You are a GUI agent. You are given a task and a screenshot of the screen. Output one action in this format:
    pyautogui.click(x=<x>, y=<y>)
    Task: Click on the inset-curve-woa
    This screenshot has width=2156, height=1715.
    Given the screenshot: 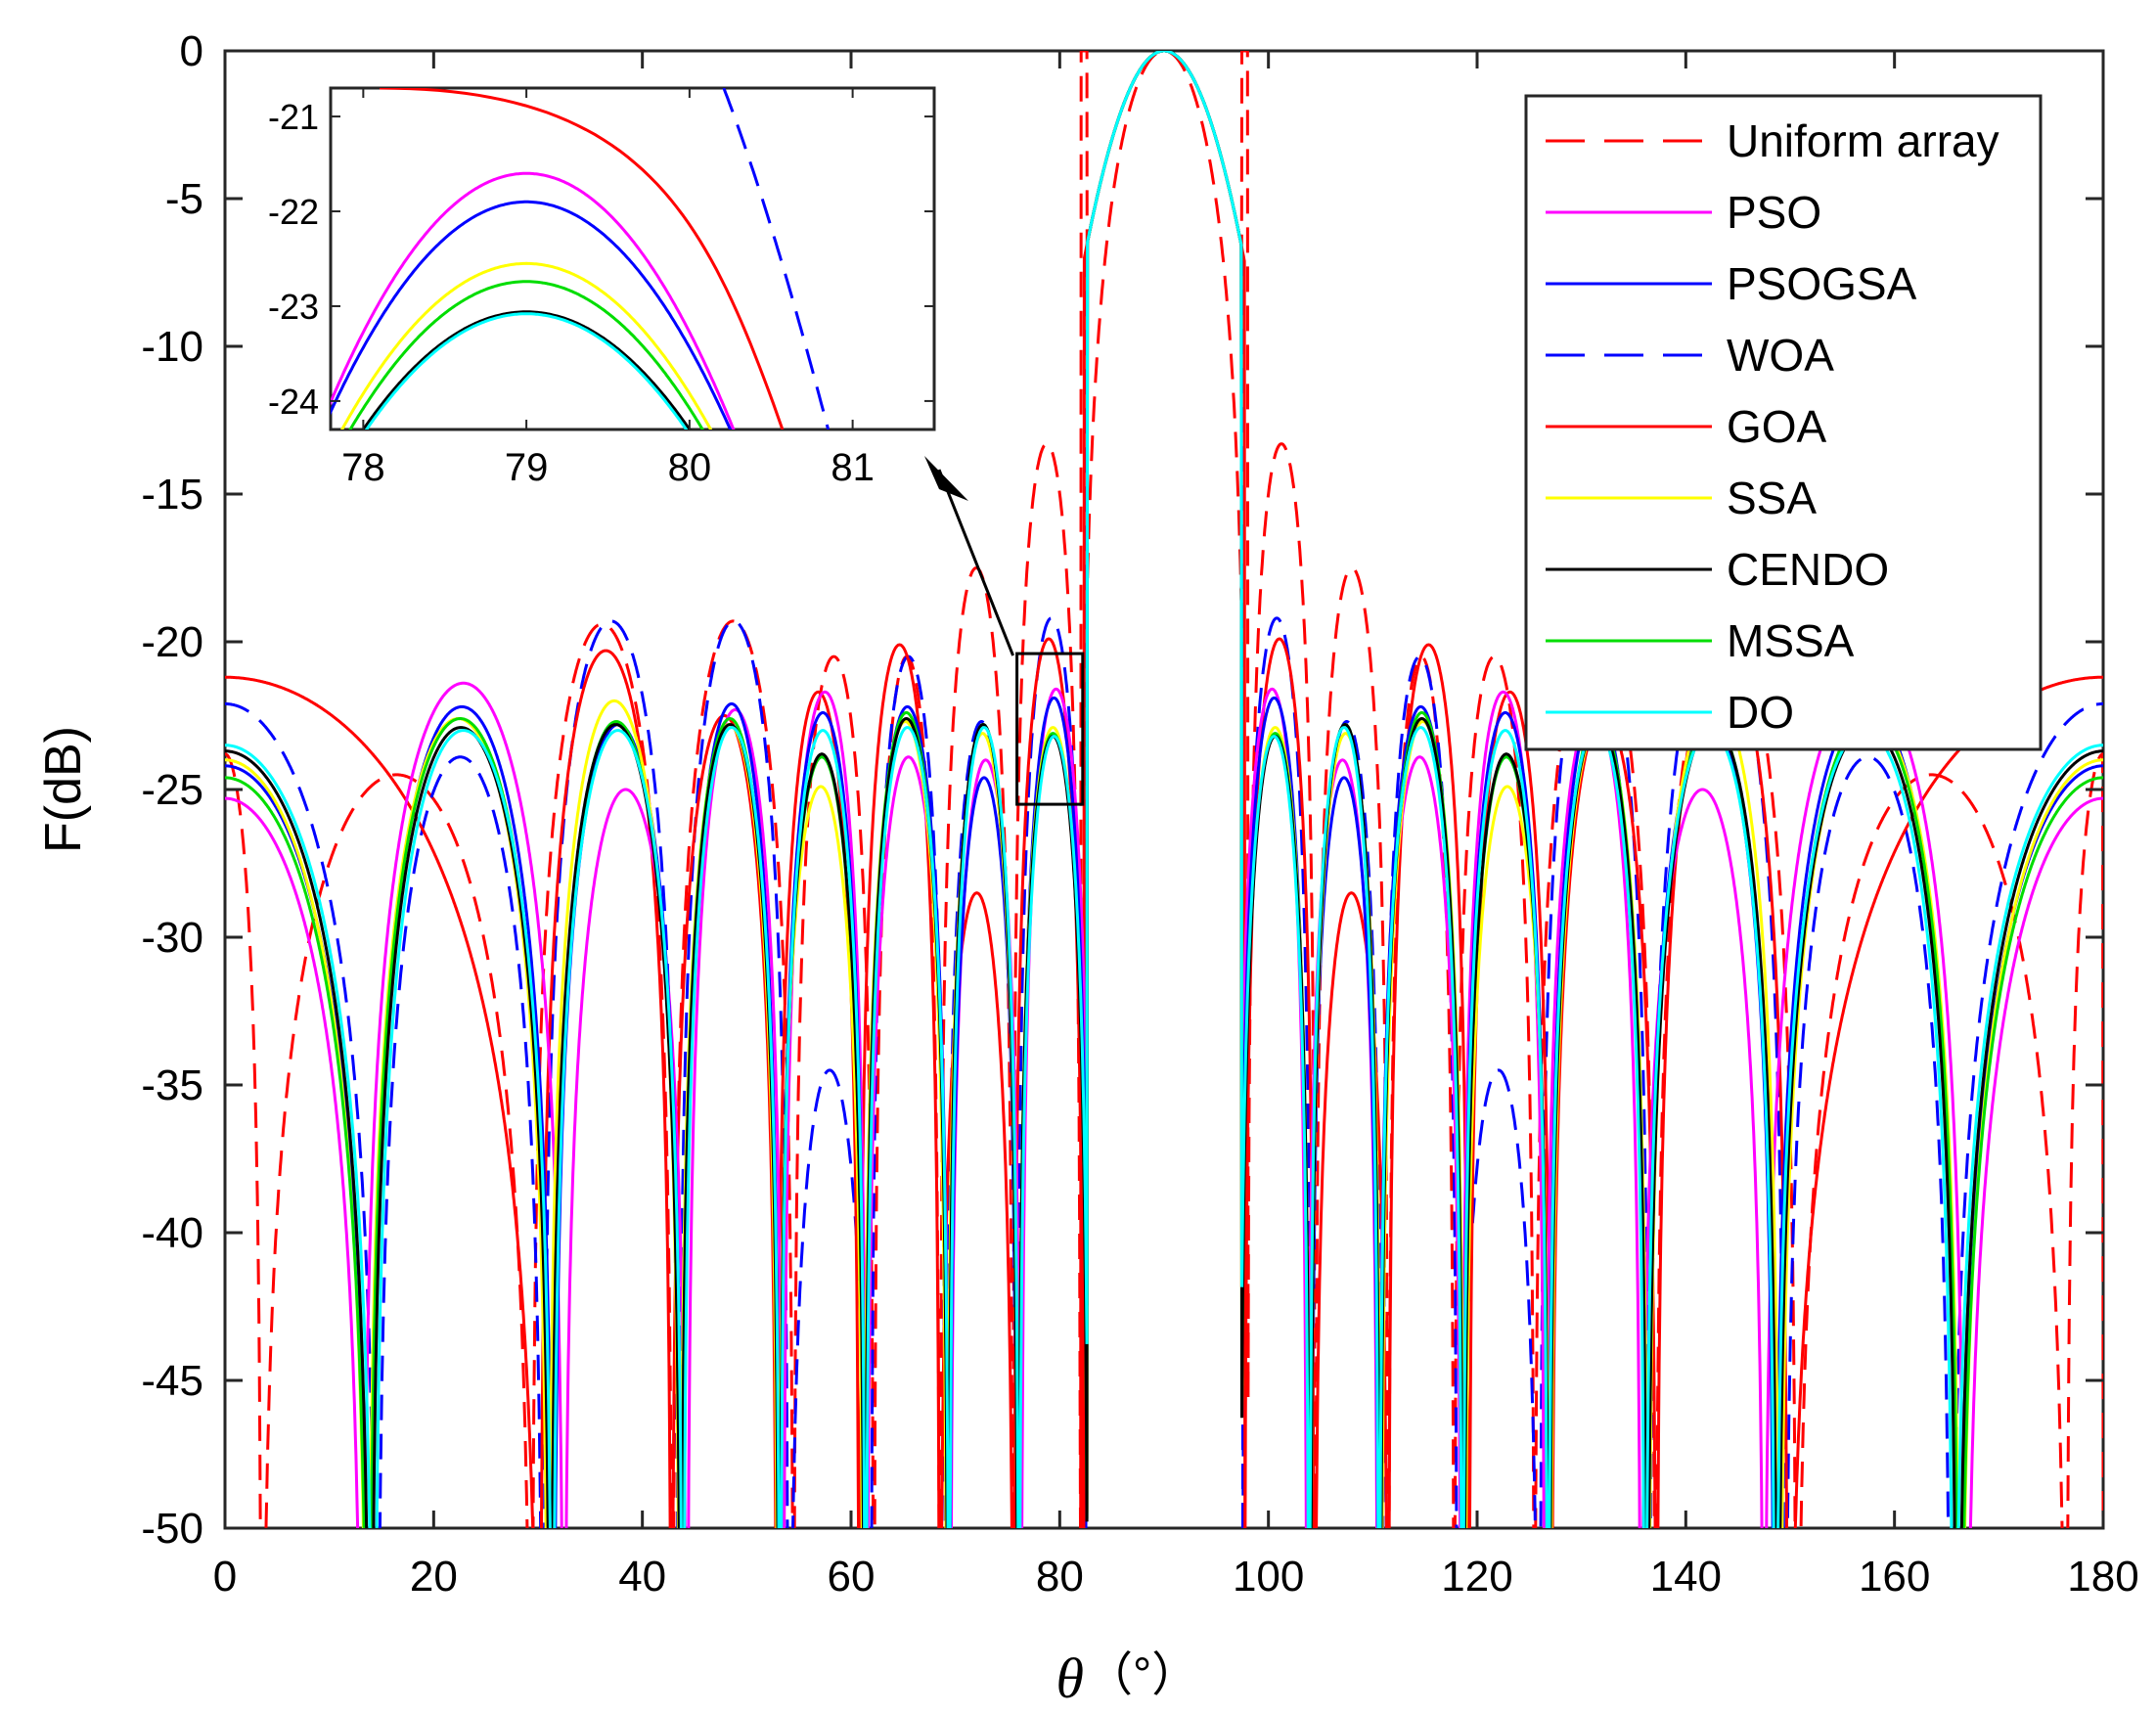 What is the action you would take?
    pyautogui.click(x=776, y=258)
    